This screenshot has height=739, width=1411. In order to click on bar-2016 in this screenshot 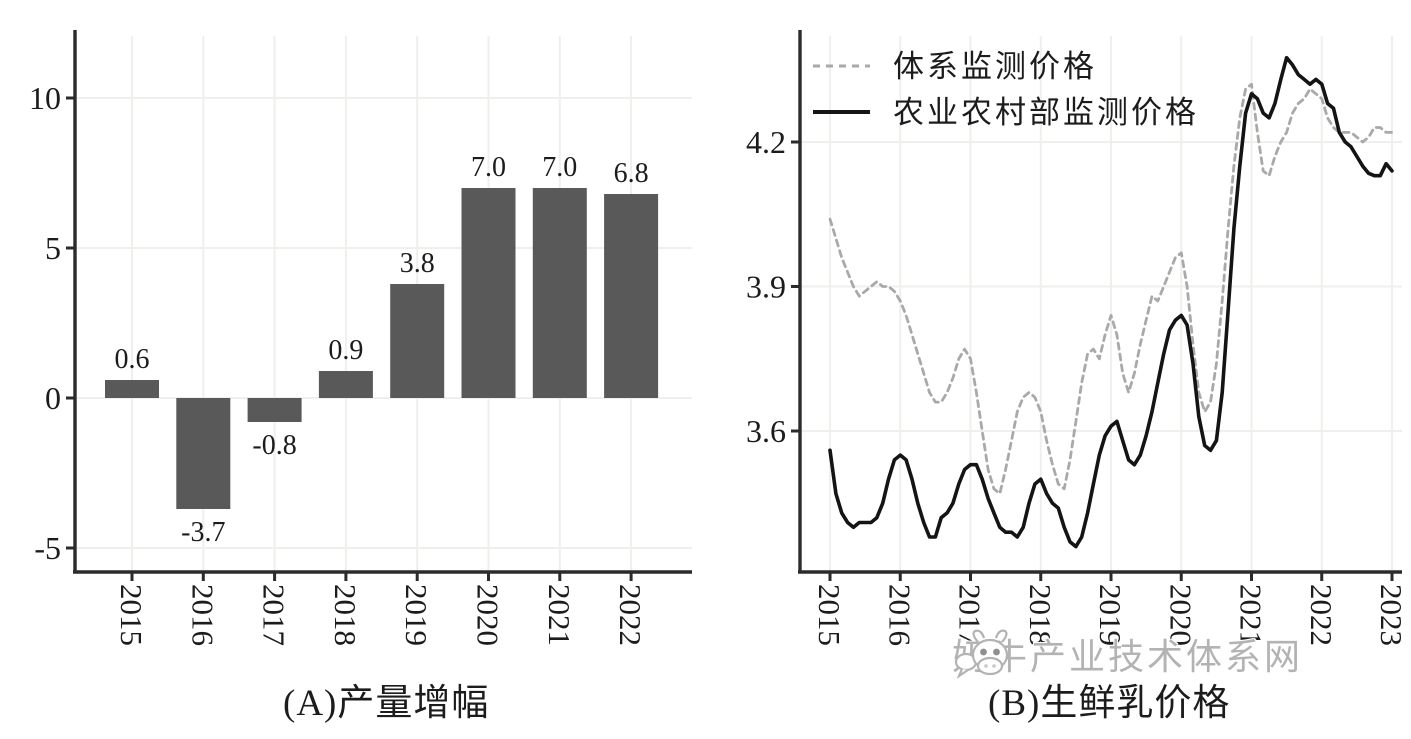, I will do `click(203, 453)`.